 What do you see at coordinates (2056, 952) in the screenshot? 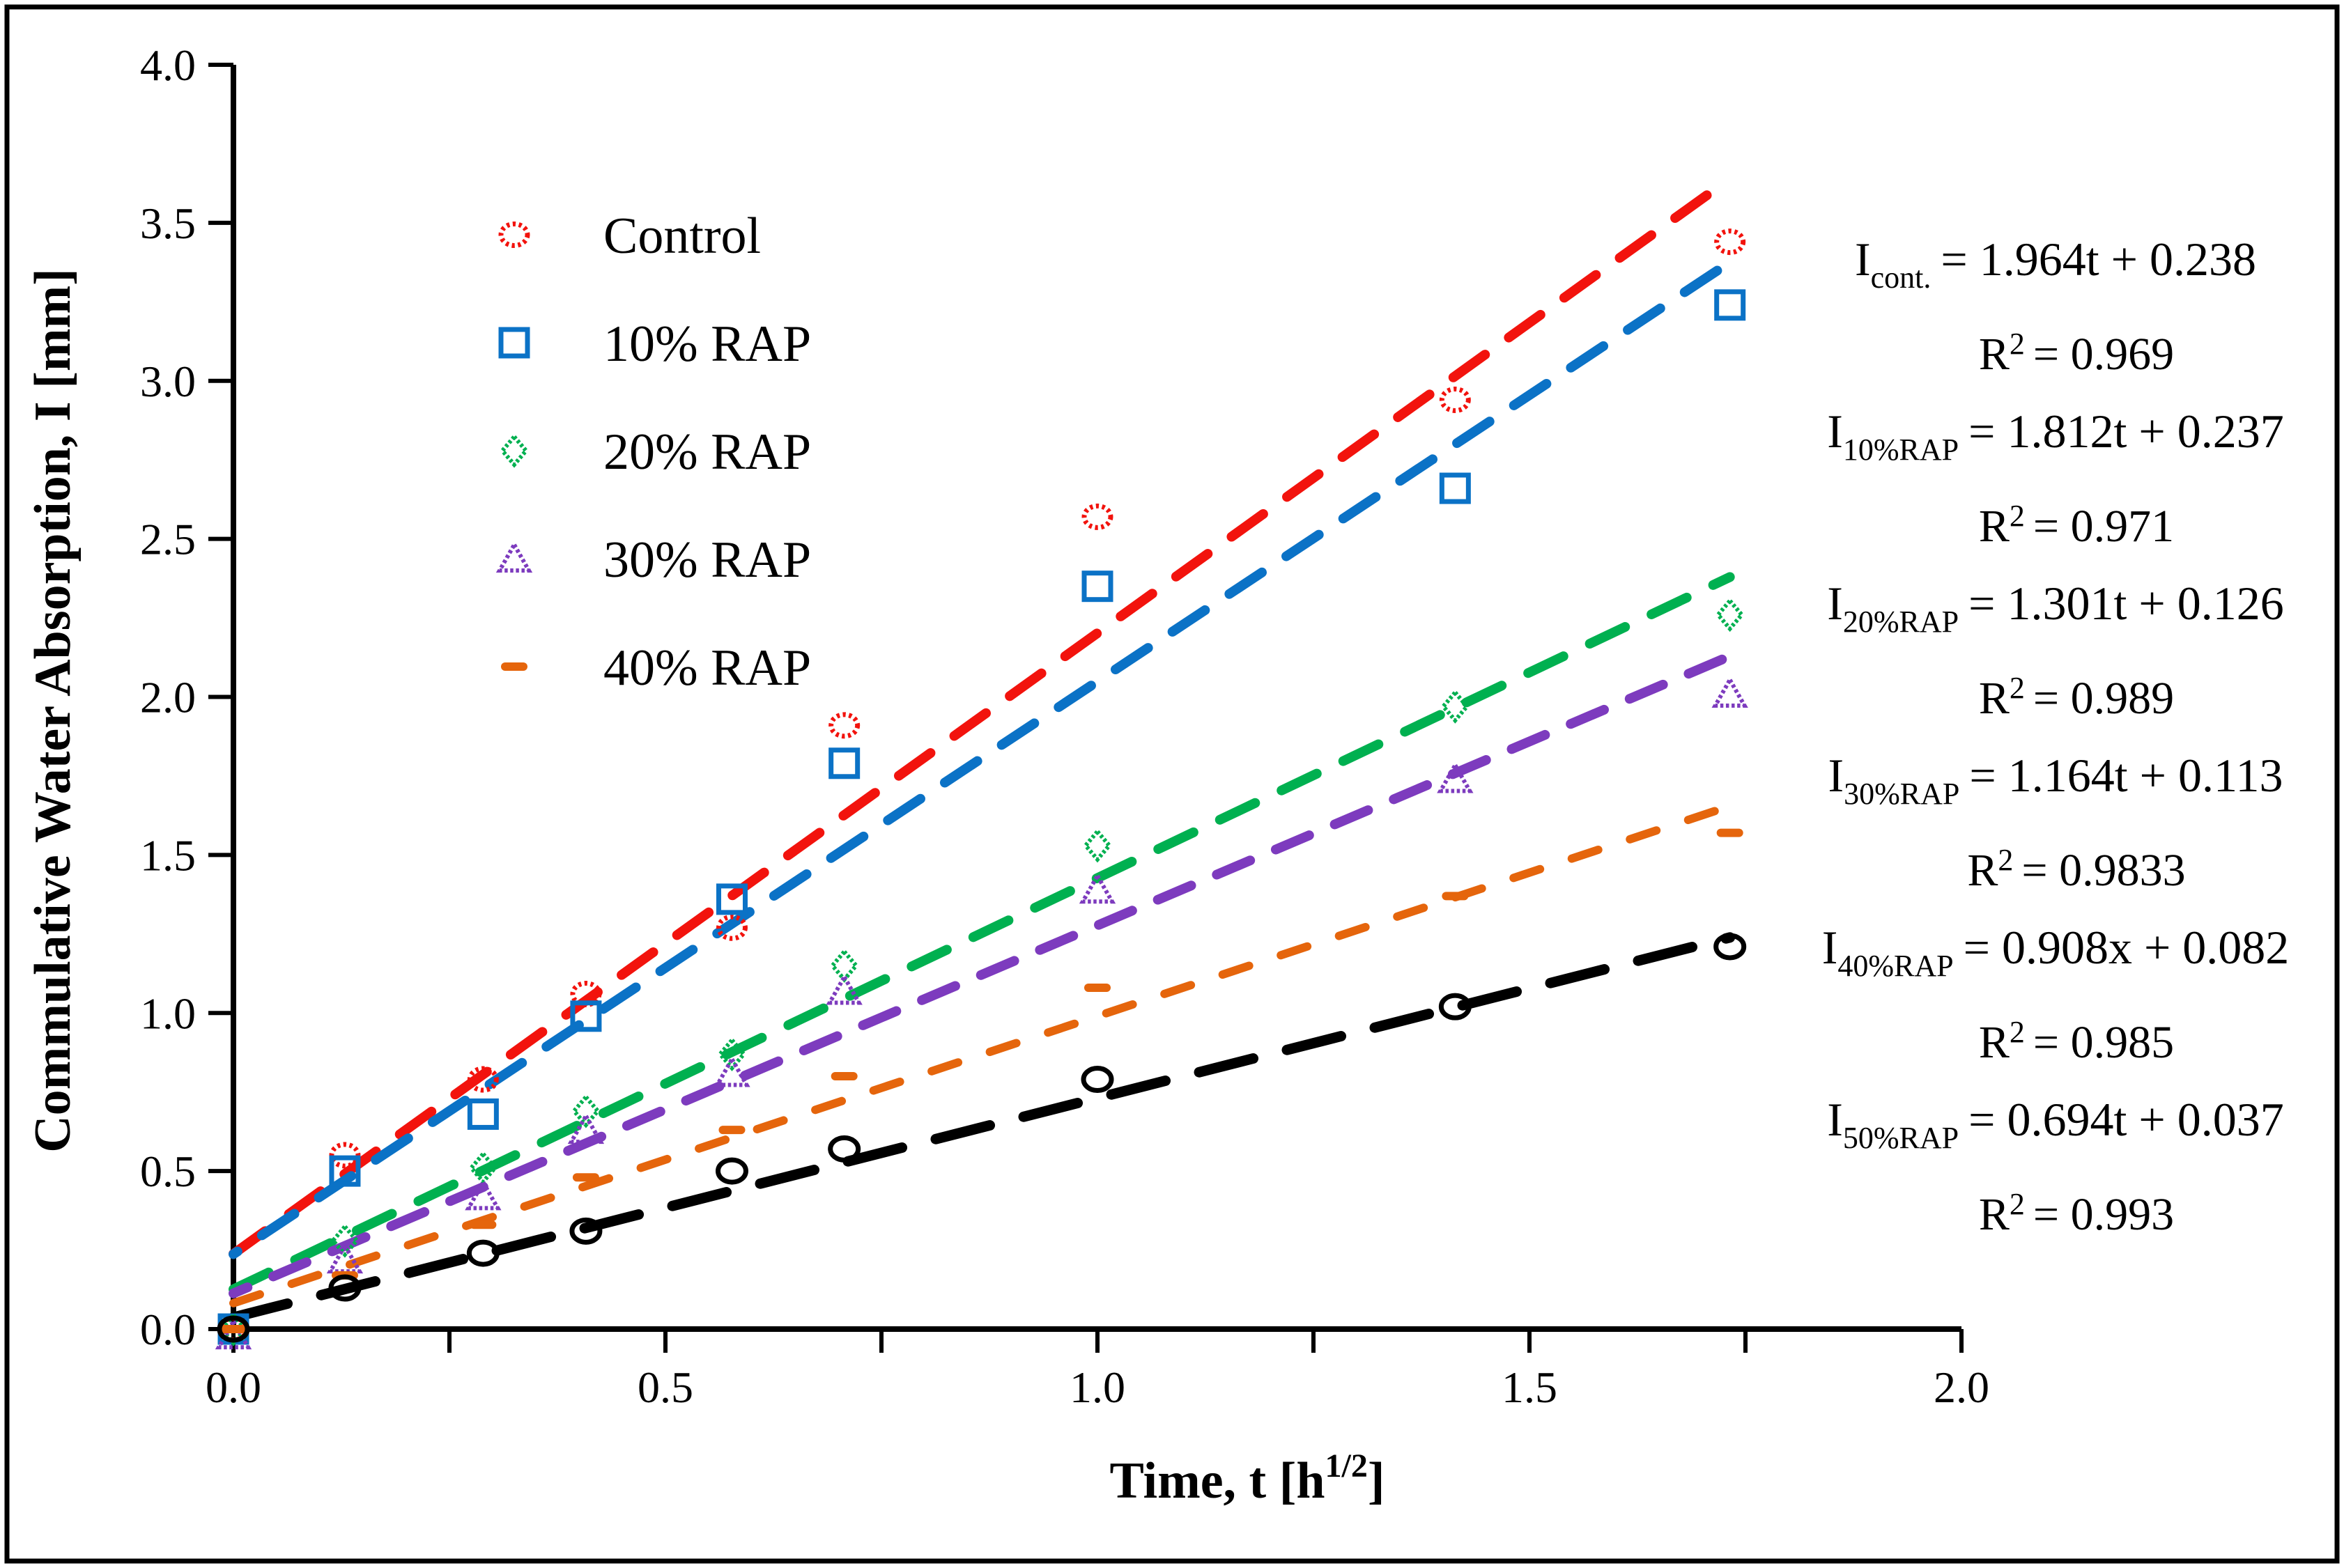
I see `equation-text: I40%RAP = 0.908x + 0.082` at bounding box center [2056, 952].